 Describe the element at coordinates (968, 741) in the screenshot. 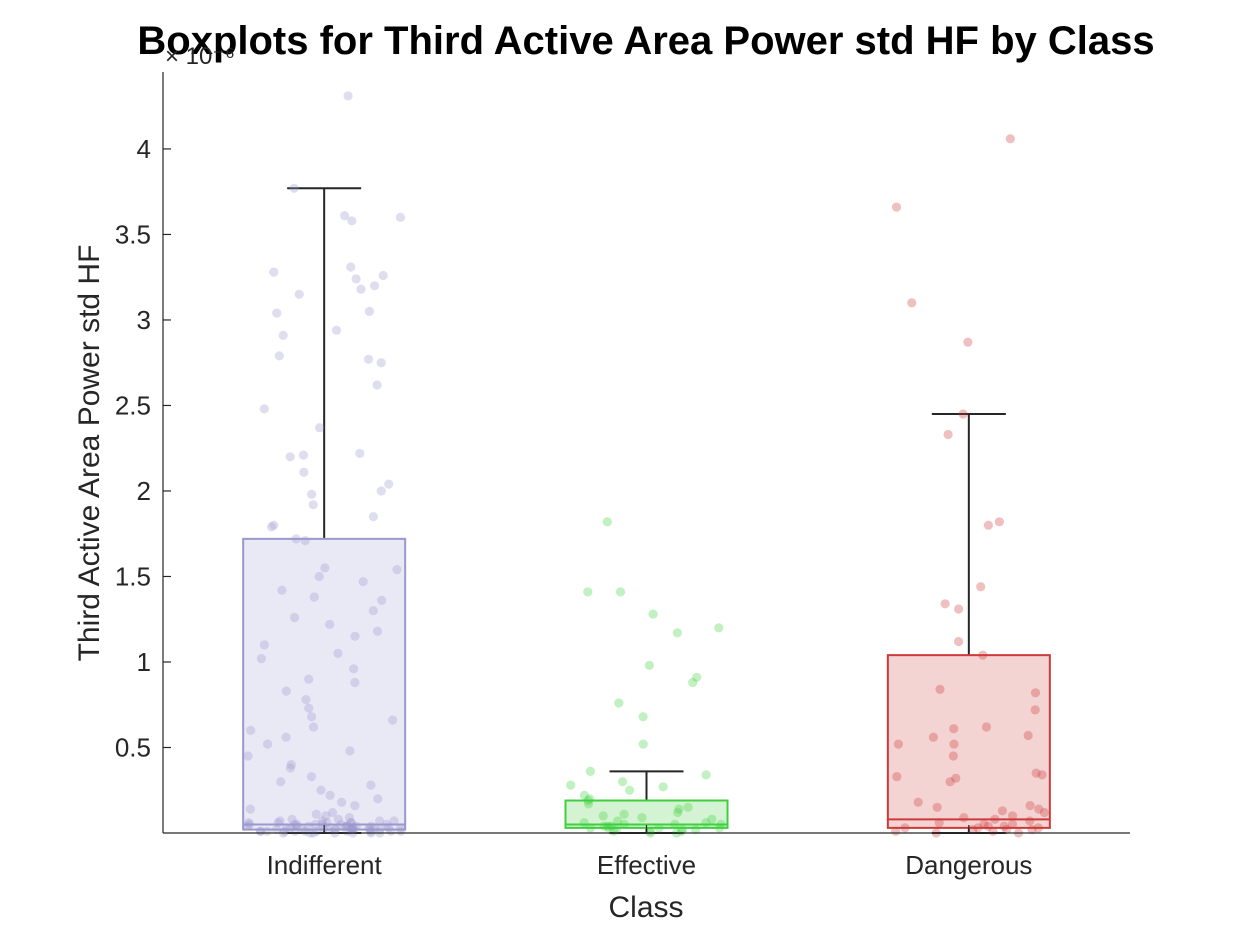

I see `iqr-box` at that location.